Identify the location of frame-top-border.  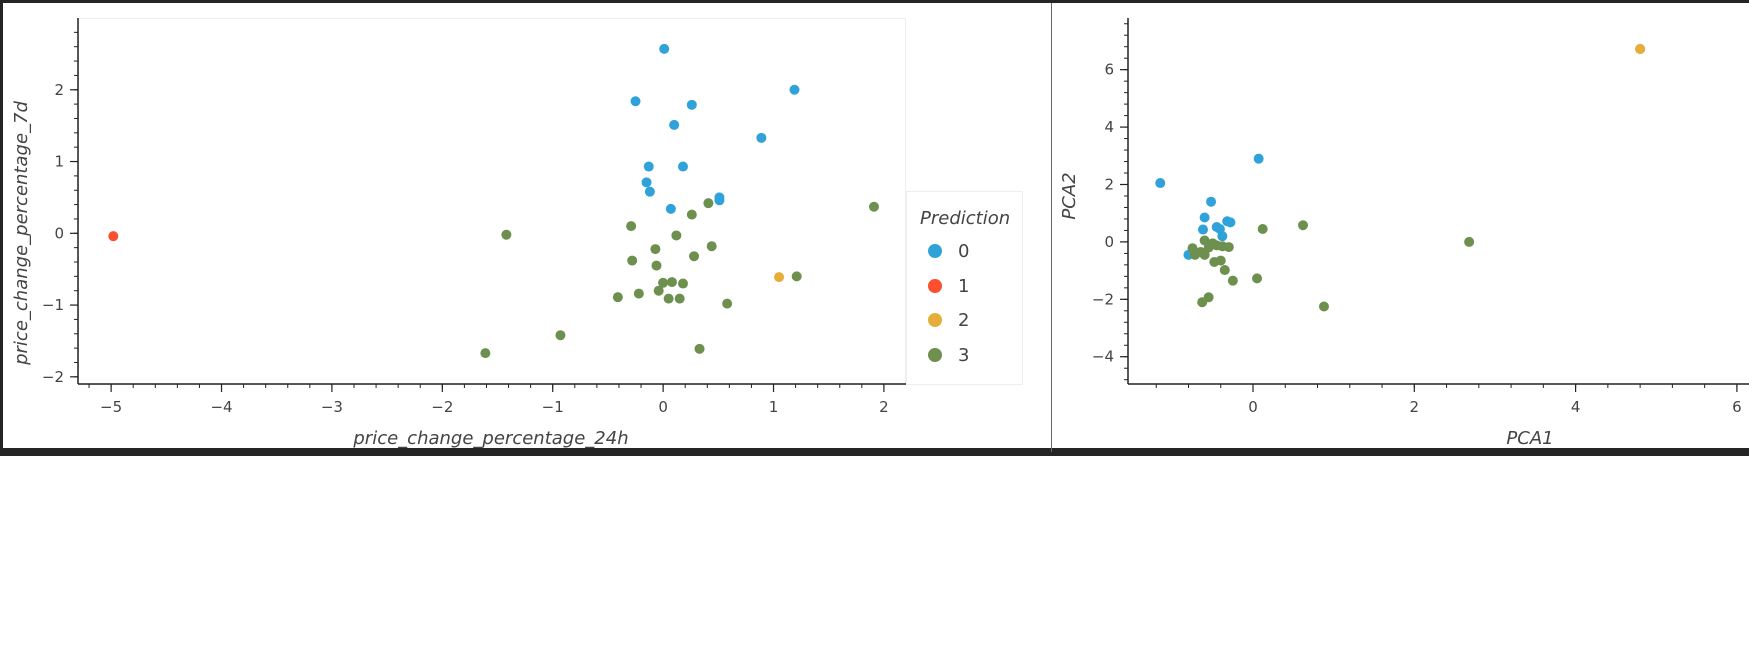
(874, 1).